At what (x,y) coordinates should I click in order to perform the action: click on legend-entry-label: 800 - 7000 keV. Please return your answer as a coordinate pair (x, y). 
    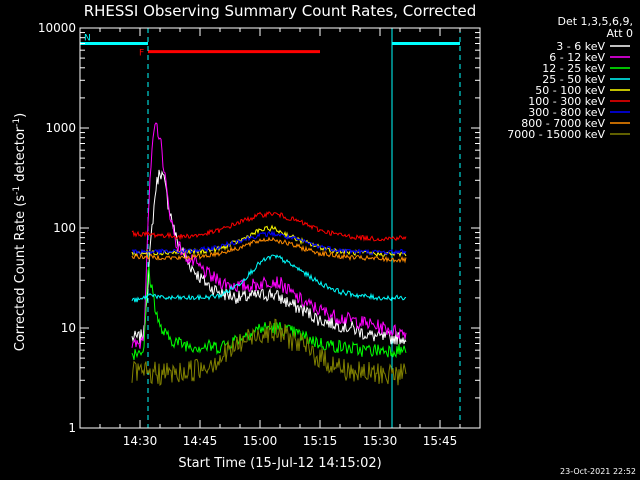
    Looking at the image, I should click on (563, 123).